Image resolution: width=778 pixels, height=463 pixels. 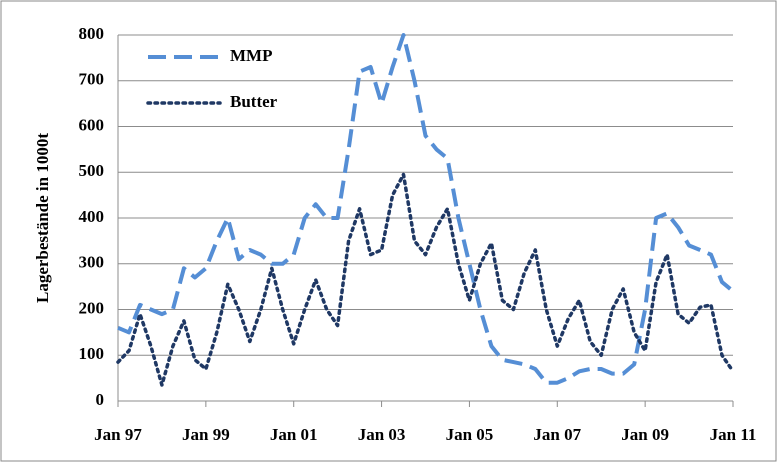 What do you see at coordinates (382, 434) in the screenshot?
I see `x-tick-label: Jan 03` at bounding box center [382, 434].